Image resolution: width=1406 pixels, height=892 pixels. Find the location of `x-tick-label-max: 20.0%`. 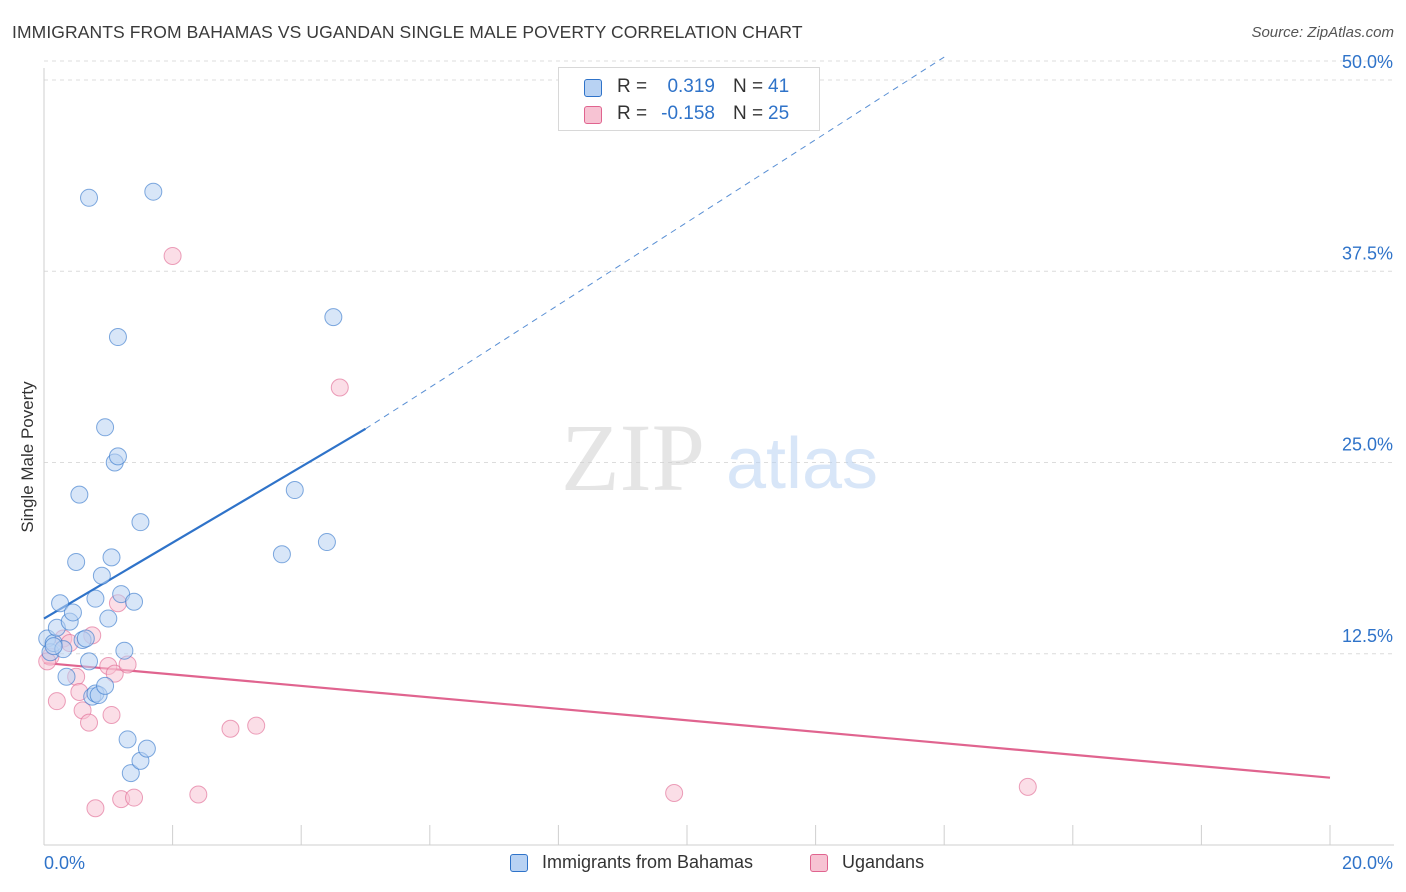

x-tick-label-max: 20.0% is located at coordinates (1367, 863).